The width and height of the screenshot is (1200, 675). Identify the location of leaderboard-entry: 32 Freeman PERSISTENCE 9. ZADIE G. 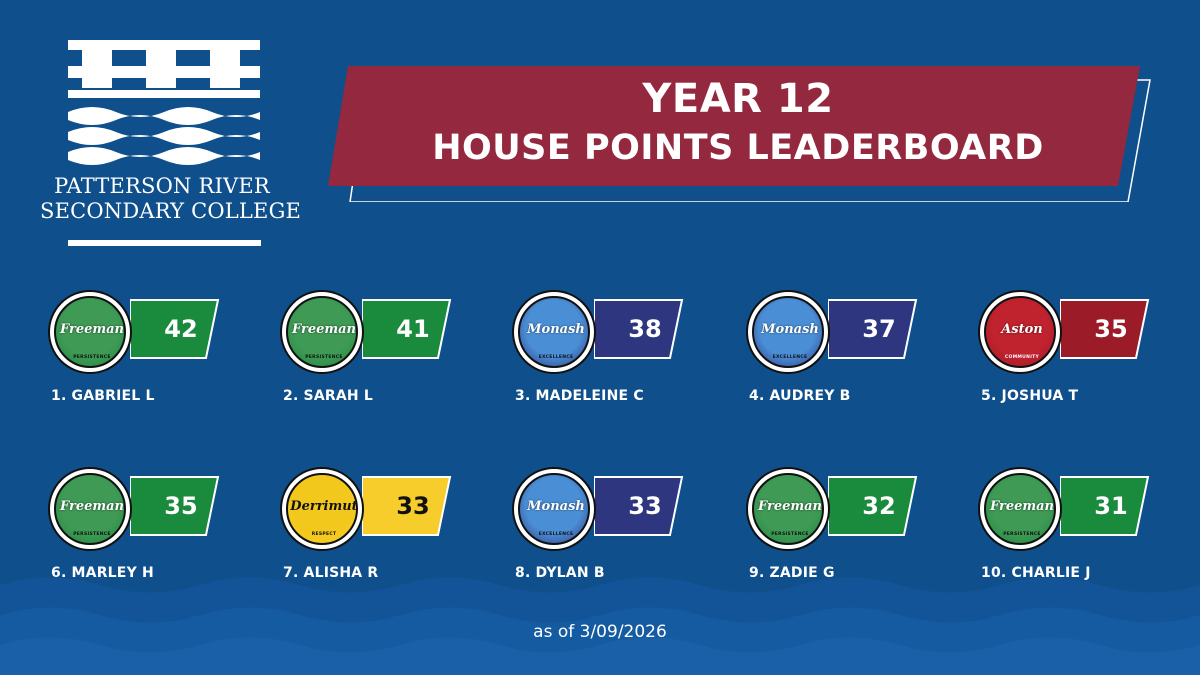
(846, 537).